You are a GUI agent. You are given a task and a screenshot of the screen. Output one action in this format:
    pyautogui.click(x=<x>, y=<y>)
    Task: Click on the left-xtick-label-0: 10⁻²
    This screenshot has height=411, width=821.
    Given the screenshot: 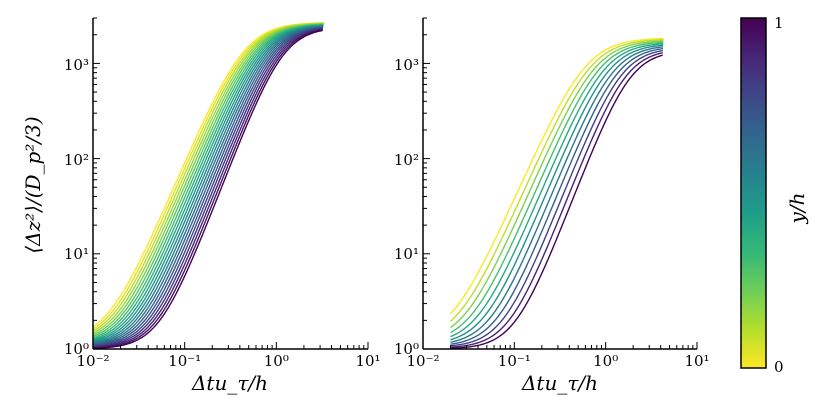 What is the action you would take?
    pyautogui.click(x=92, y=361)
    